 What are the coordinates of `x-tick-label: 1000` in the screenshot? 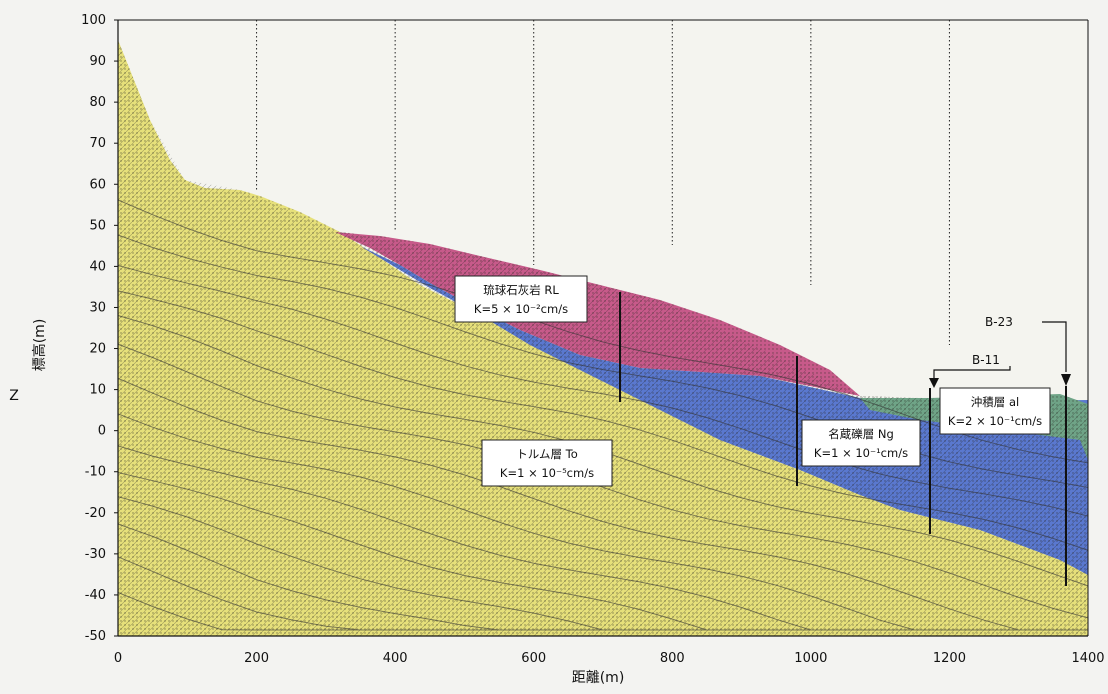 It's located at (810, 658).